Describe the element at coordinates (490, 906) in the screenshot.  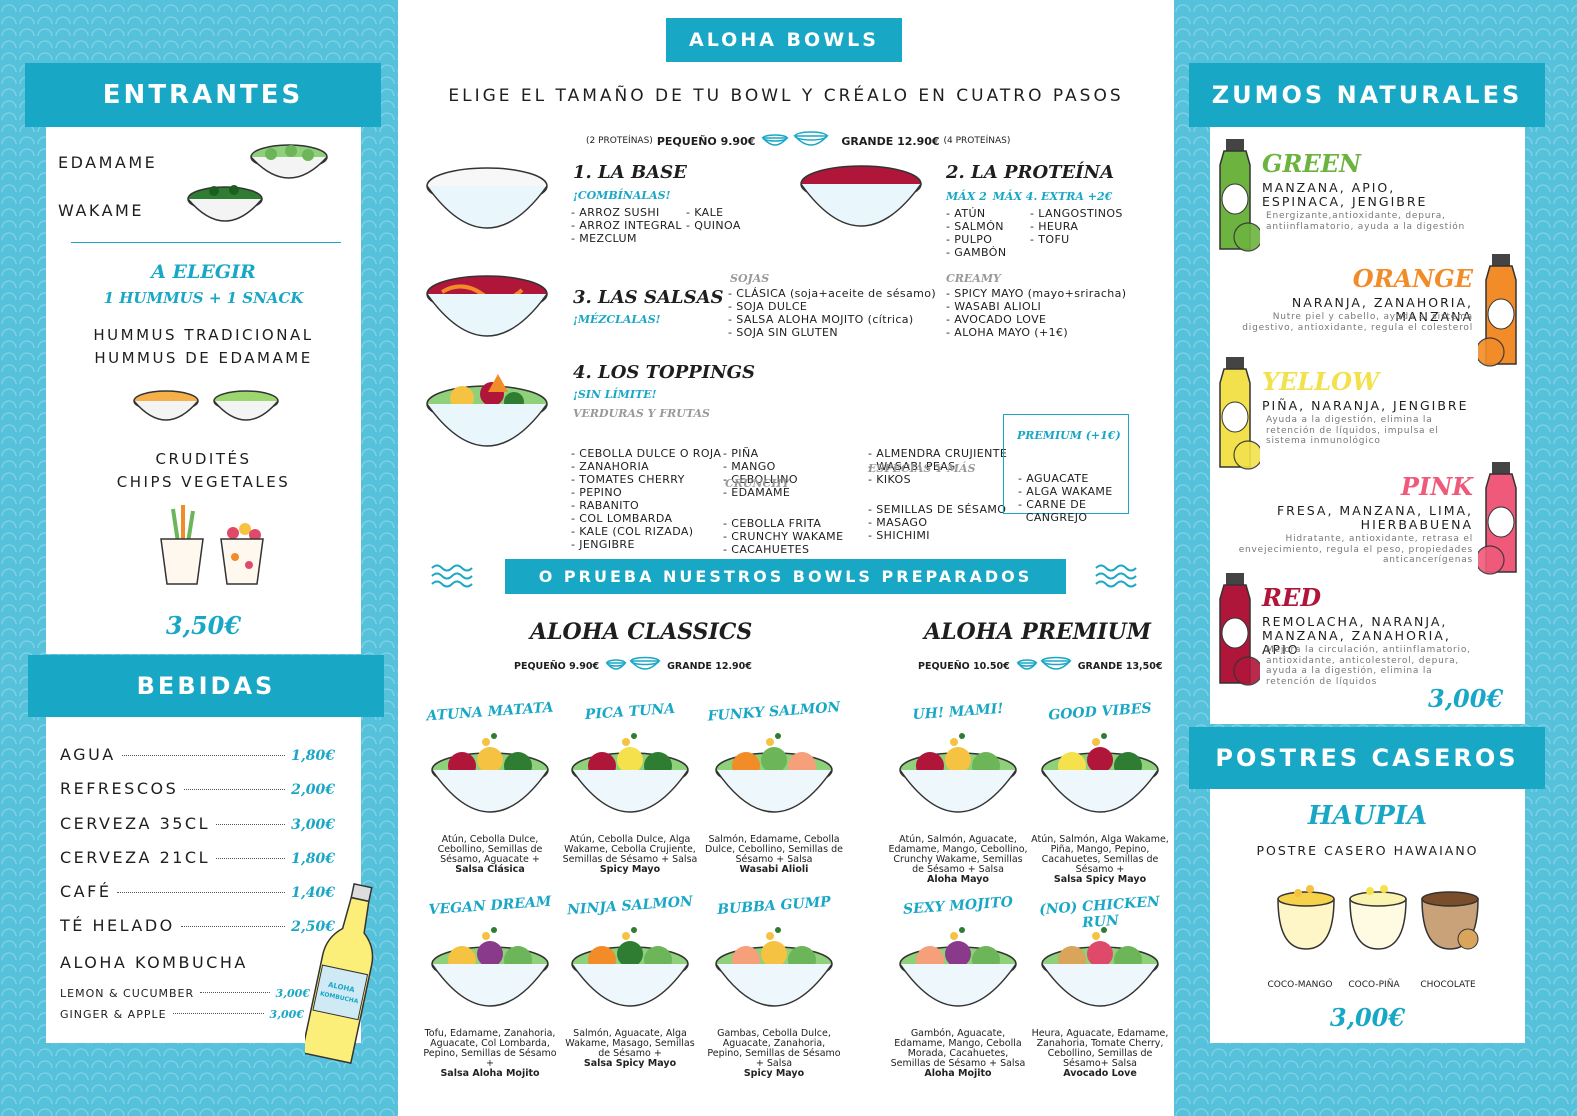
I see `dish-name: VEGAN DREAM` at that location.